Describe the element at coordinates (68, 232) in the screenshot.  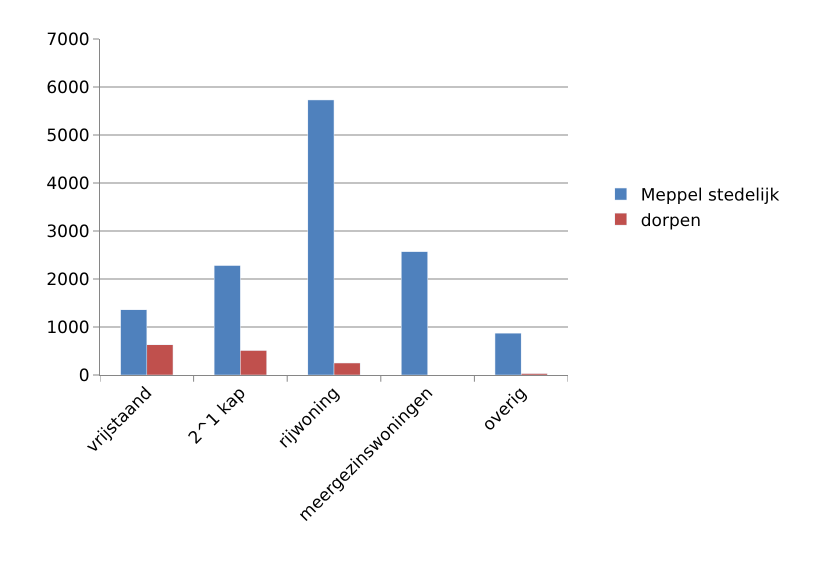
I see `y-tick-label: 3000` at that location.